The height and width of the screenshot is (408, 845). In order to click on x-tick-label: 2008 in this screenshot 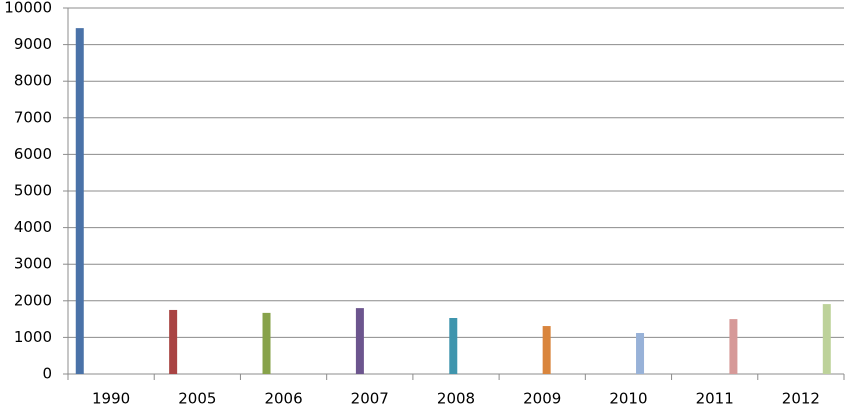, I will do `click(456, 399)`.